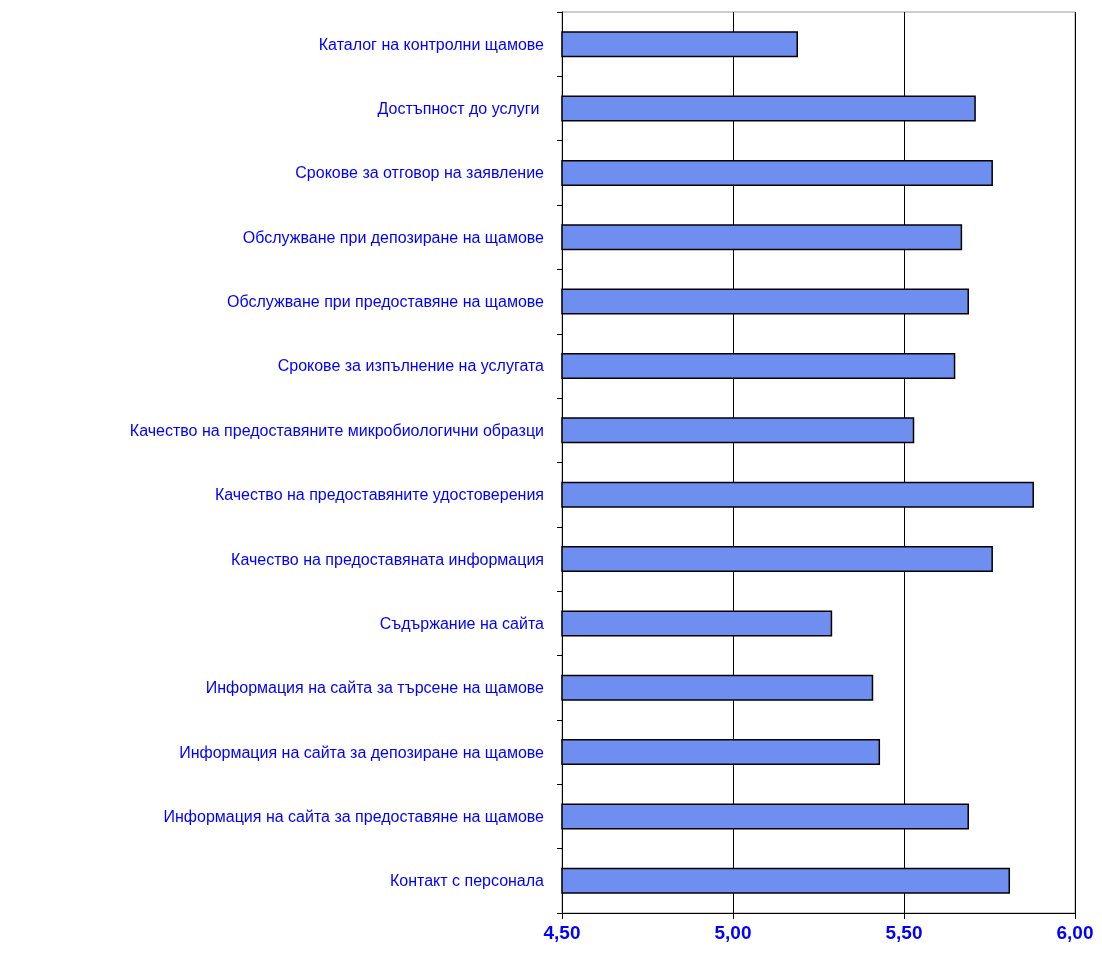 This screenshot has height=958, width=1102. I want to click on y-tick-label: Обслужване при предоставяне на щамове, so click(386, 302).